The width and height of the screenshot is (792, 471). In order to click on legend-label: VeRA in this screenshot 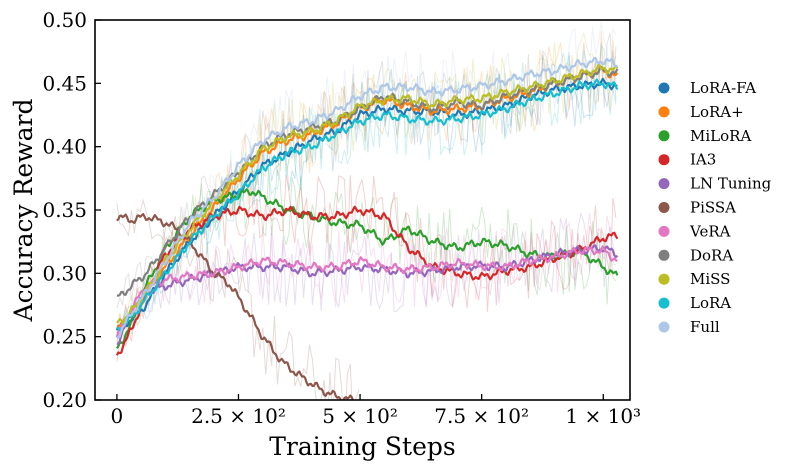, I will do `click(710, 231)`.